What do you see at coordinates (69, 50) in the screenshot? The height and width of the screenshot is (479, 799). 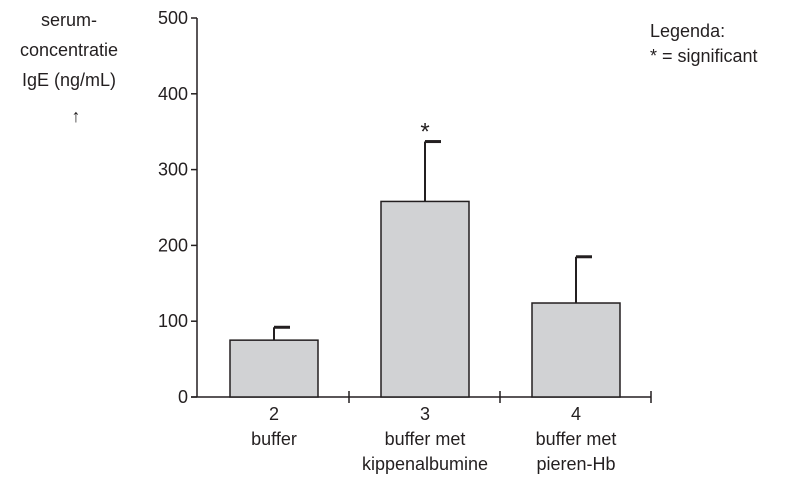 I see `y-axis-label-line-2: concentratie` at bounding box center [69, 50].